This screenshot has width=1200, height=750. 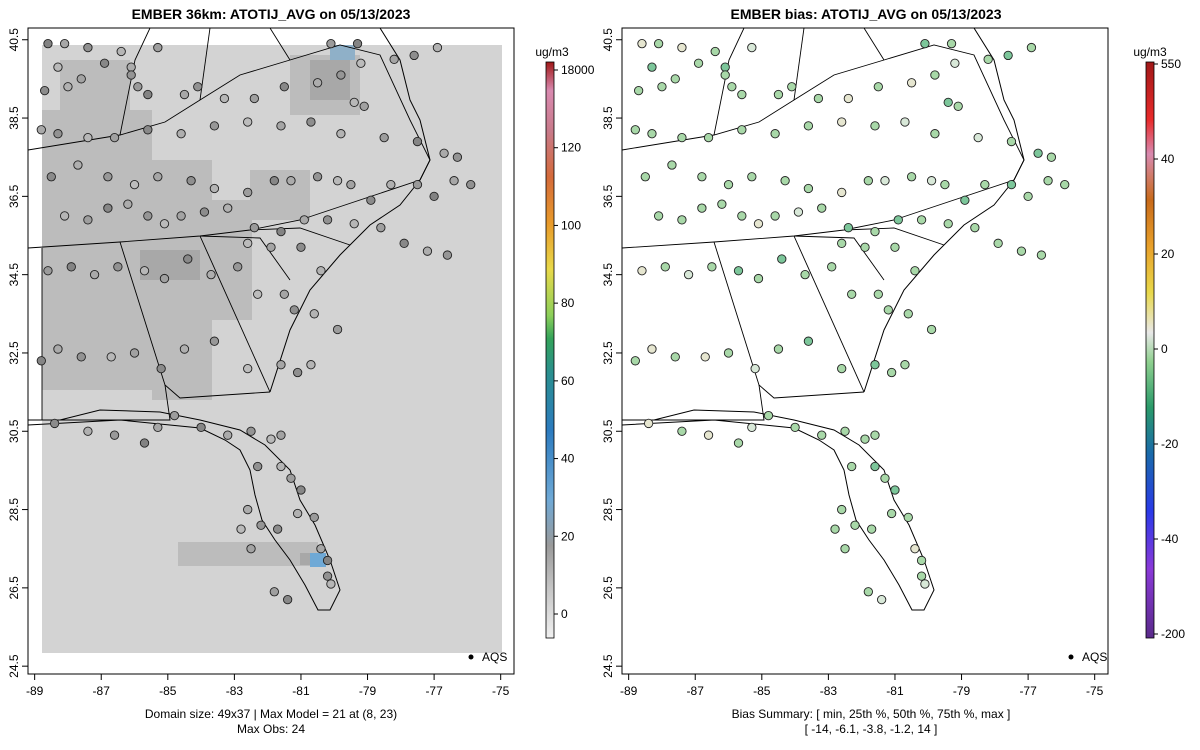 I want to click on bias-x-tick-label: -77, so click(x=1028, y=691).